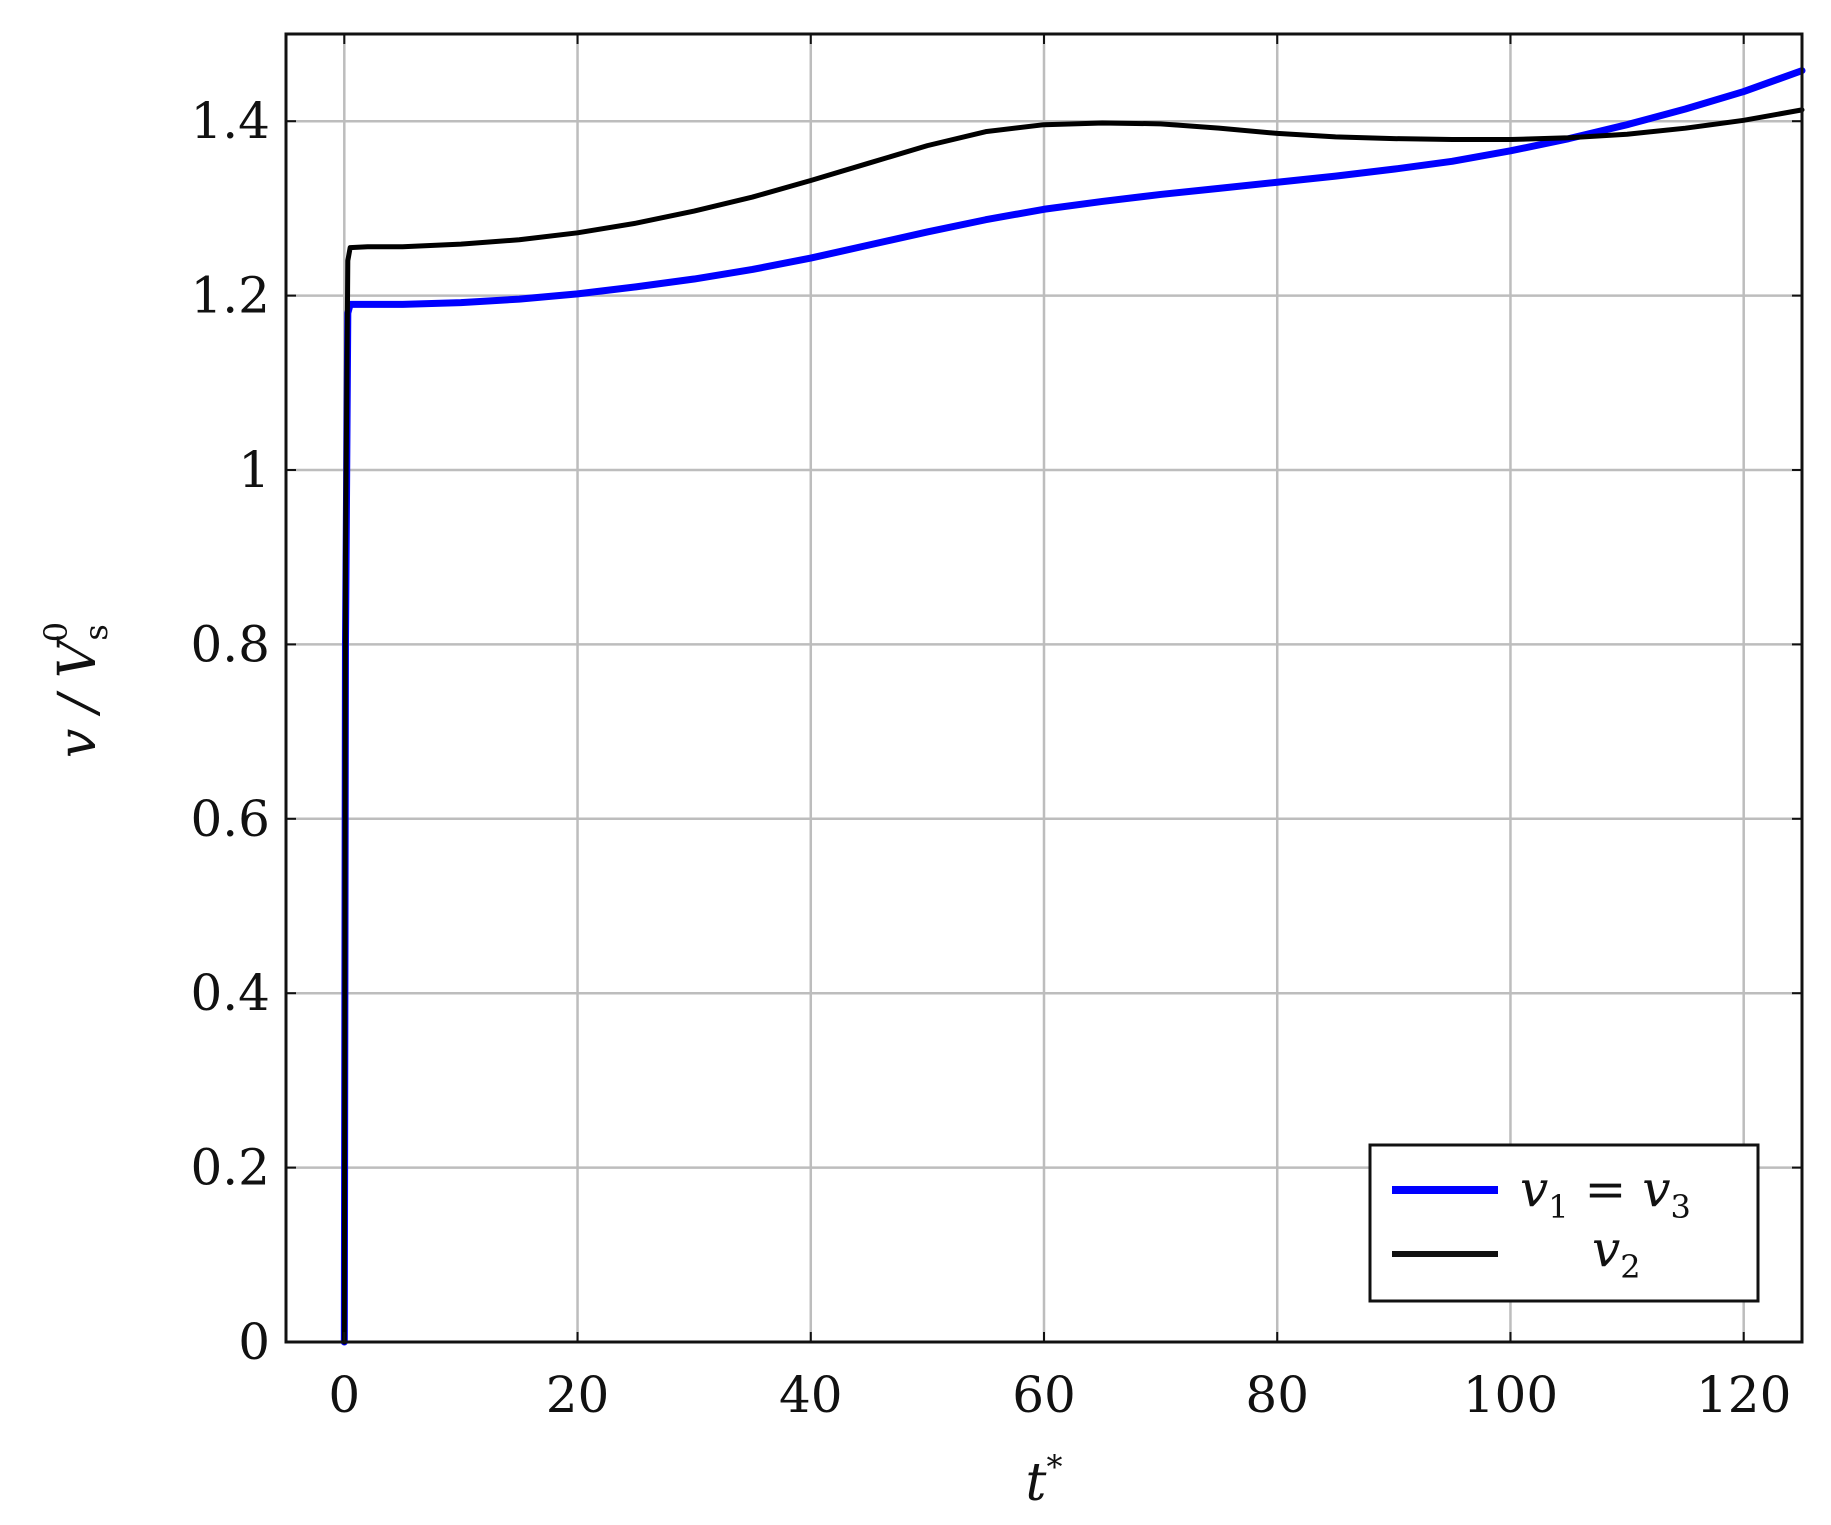 The image size is (1831, 1525). I want to click on x-tick-label: 40, so click(811, 1395).